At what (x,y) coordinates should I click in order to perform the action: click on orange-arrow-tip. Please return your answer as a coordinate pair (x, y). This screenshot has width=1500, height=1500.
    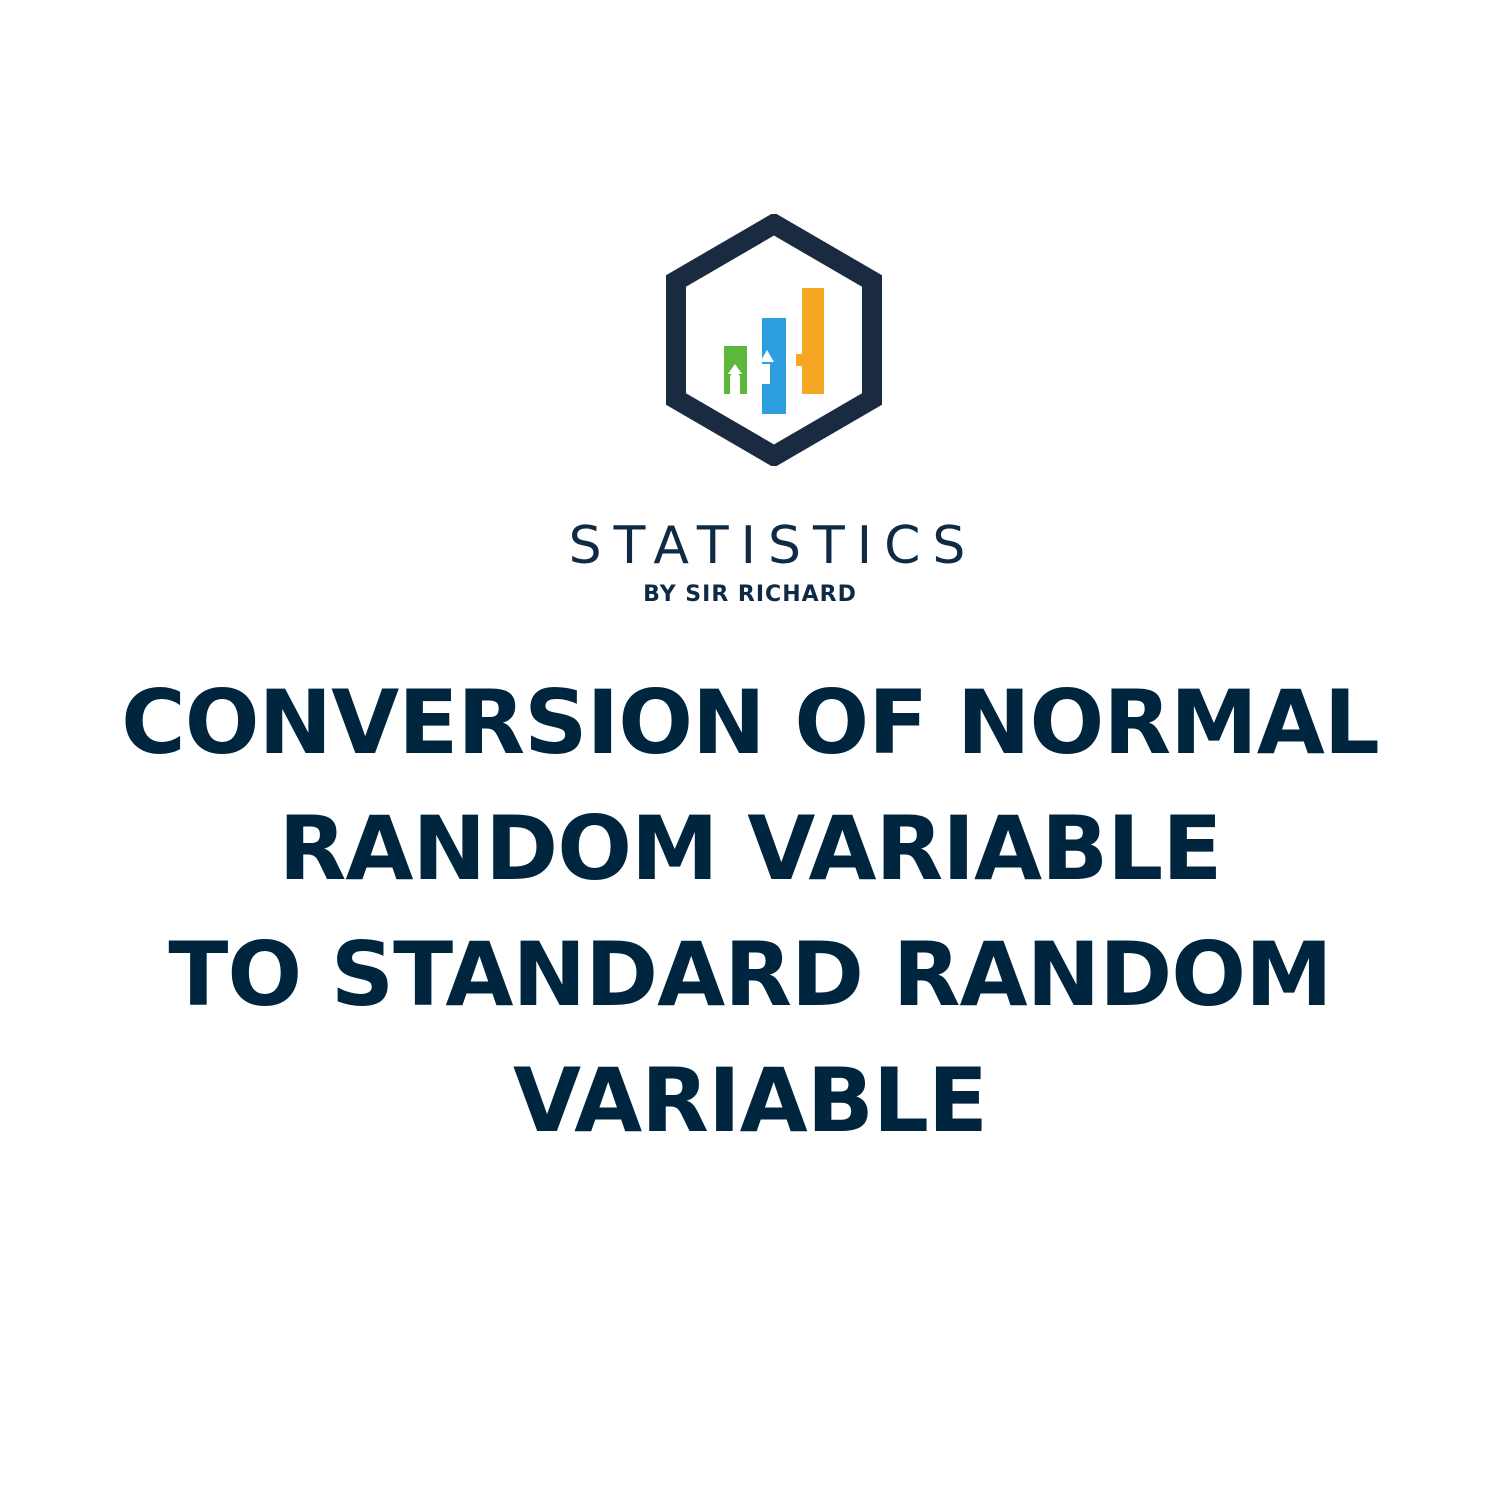
    Looking at the image, I should click on (793, 348).